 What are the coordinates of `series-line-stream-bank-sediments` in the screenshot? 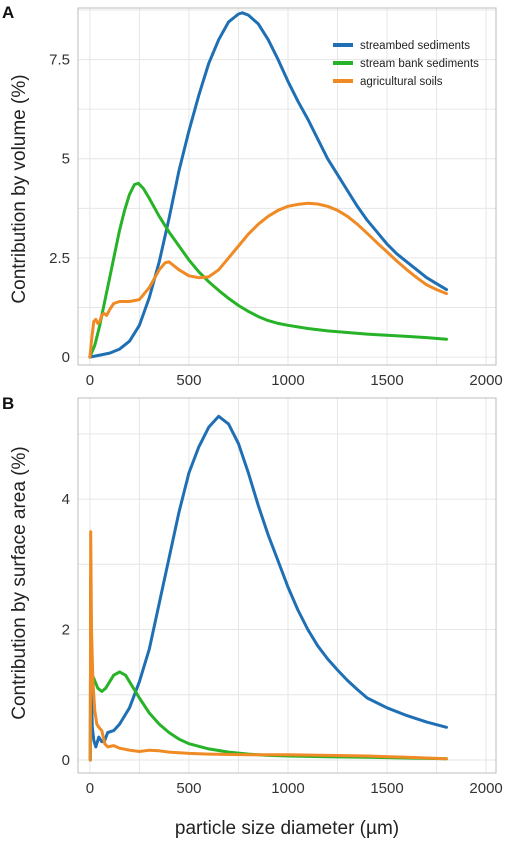 It's located at (268, 675).